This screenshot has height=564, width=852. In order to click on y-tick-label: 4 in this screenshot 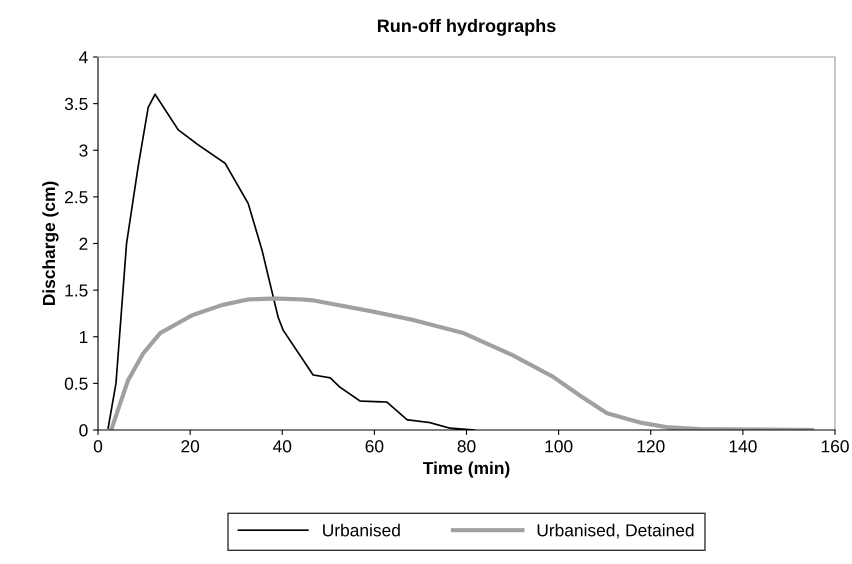, I will do `click(83, 57)`.